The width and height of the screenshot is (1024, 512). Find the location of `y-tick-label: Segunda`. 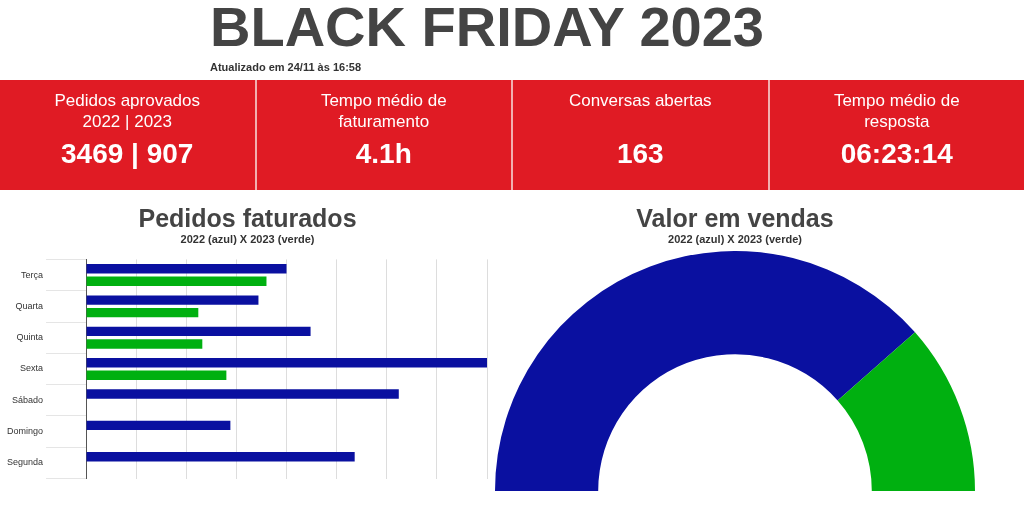

y-tick-label: Segunda is located at coordinates (25, 462).